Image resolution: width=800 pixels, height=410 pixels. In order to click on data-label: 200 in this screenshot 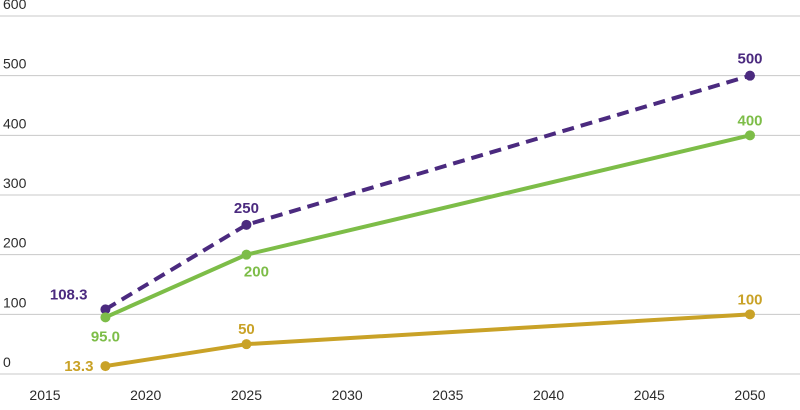, I will do `click(256, 272)`.